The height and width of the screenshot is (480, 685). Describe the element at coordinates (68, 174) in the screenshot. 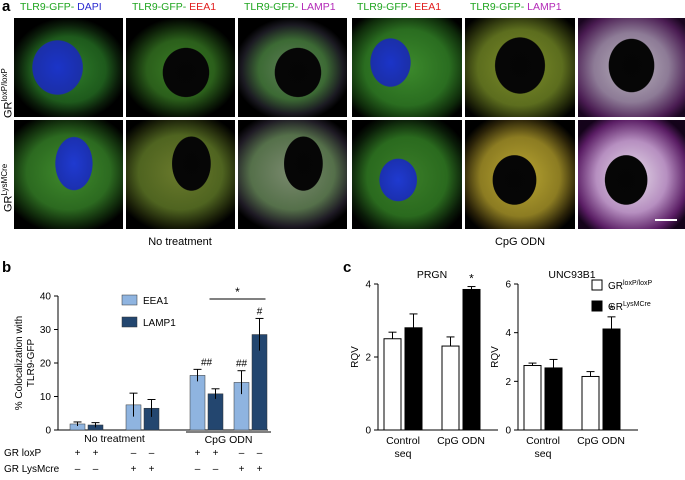

I see `micrograph-lysm-untreated-dapi` at that location.